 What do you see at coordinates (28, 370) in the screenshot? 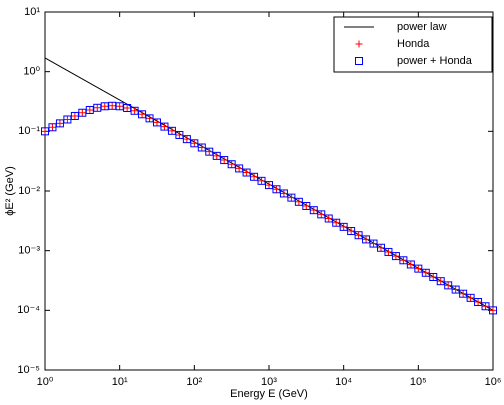
I see `y-tick-label: 10⁻⁵` at bounding box center [28, 370].